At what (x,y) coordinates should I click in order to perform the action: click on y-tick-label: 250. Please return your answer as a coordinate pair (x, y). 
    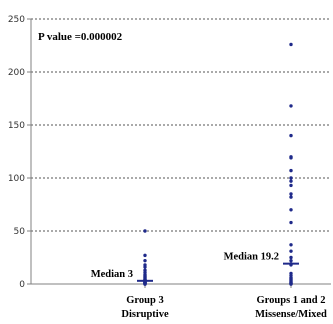
    Looking at the image, I should click on (16, 20).